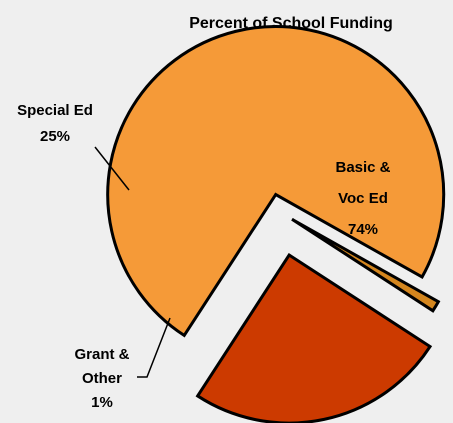  Describe the element at coordinates (101, 354) in the screenshot. I see `slice-name-1: Grant &` at that location.